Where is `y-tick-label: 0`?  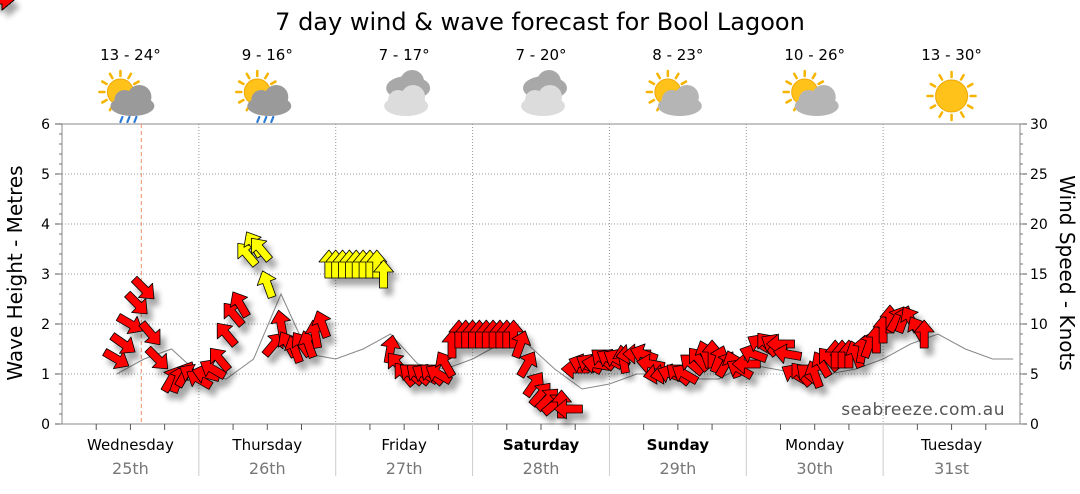
y-tick-label: 0 is located at coordinates (45, 425).